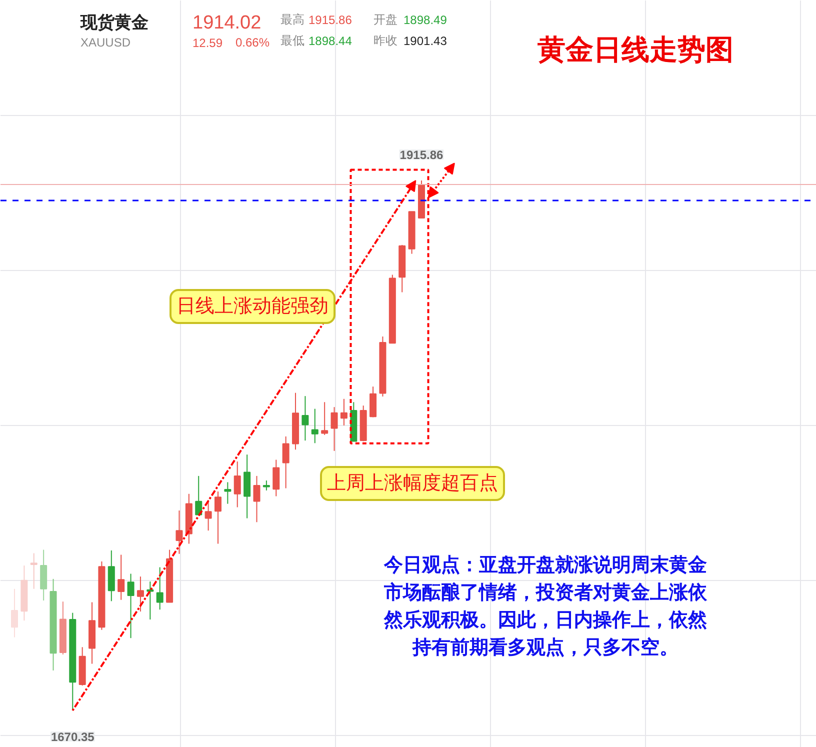 This screenshot has height=747, width=816. Describe the element at coordinates (386, 41) in the screenshot. I see `text: 昨收` at that location.